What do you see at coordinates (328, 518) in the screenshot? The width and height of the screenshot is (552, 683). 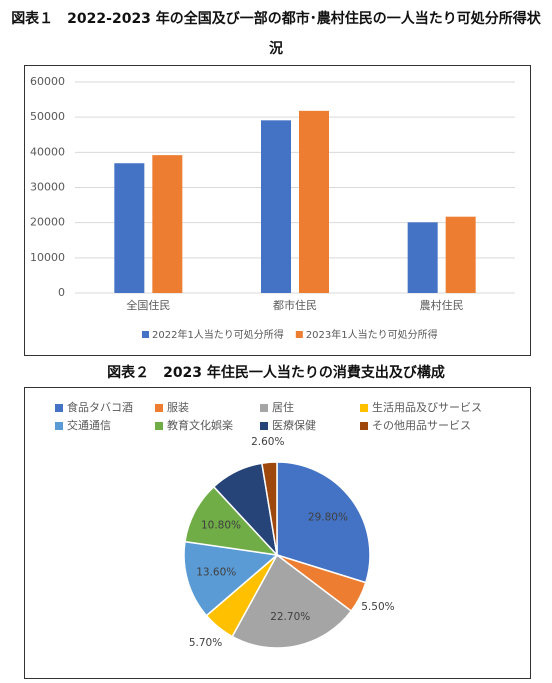 I see `data-label: 29.80%` at bounding box center [328, 518].